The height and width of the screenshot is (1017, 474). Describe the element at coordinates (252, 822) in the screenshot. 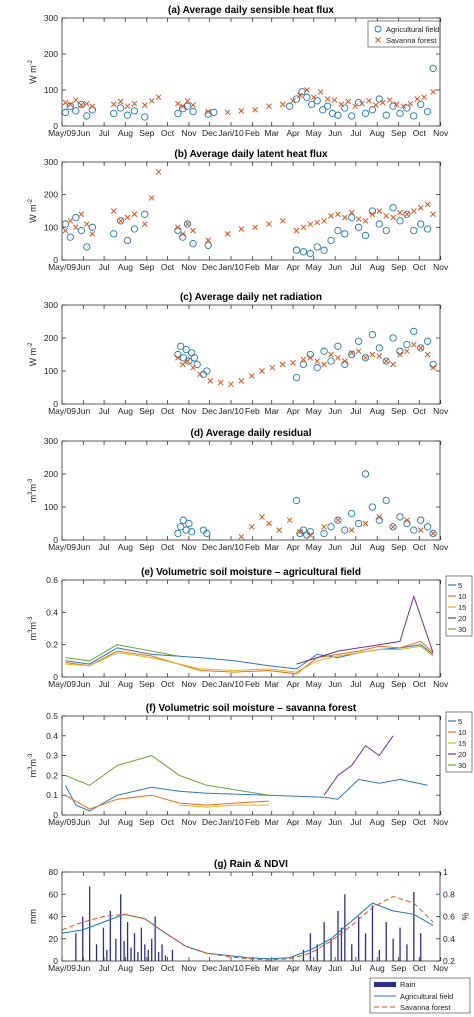

I see `x-tick-label: Feb` at that location.